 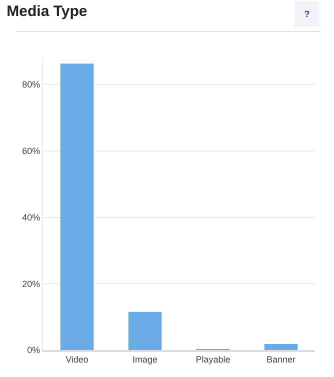 What do you see at coordinates (31, 283) in the screenshot?
I see `y-tick-label: 20%` at bounding box center [31, 283].